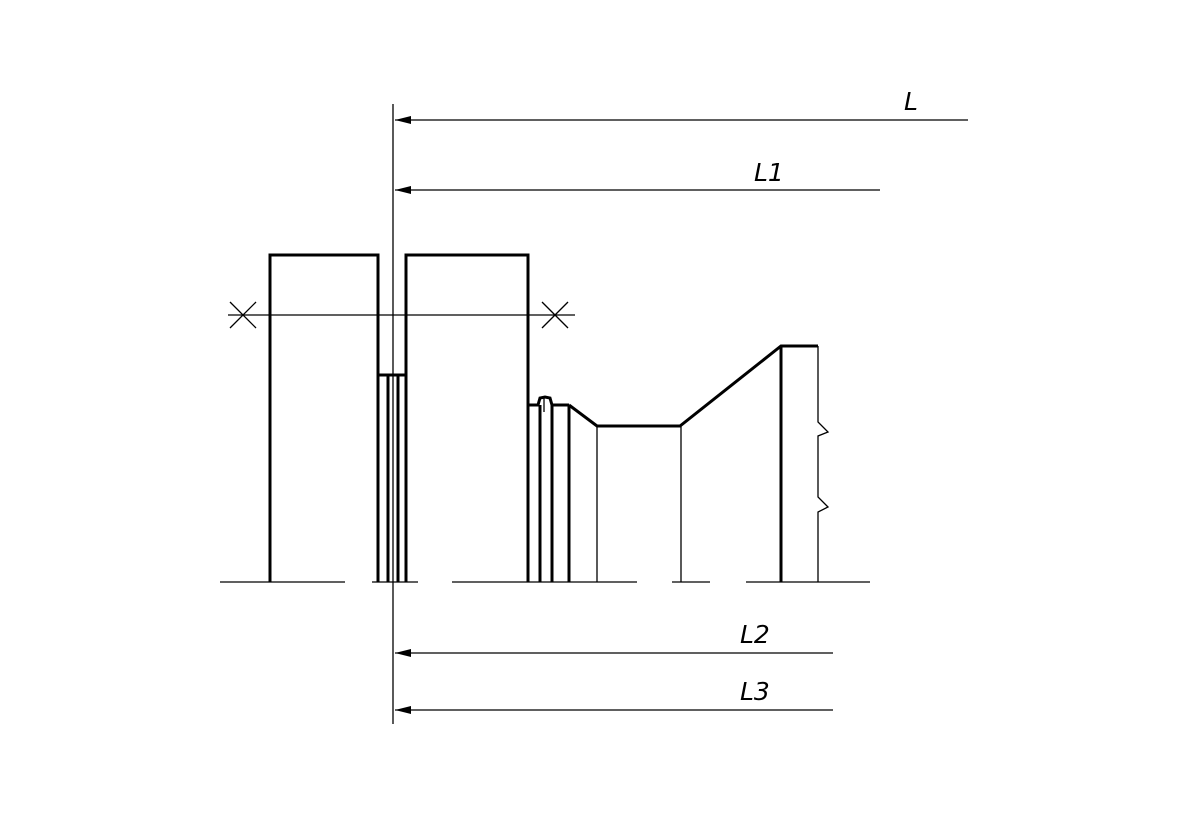  I want to click on dimension-l: L, so click(681, 105).